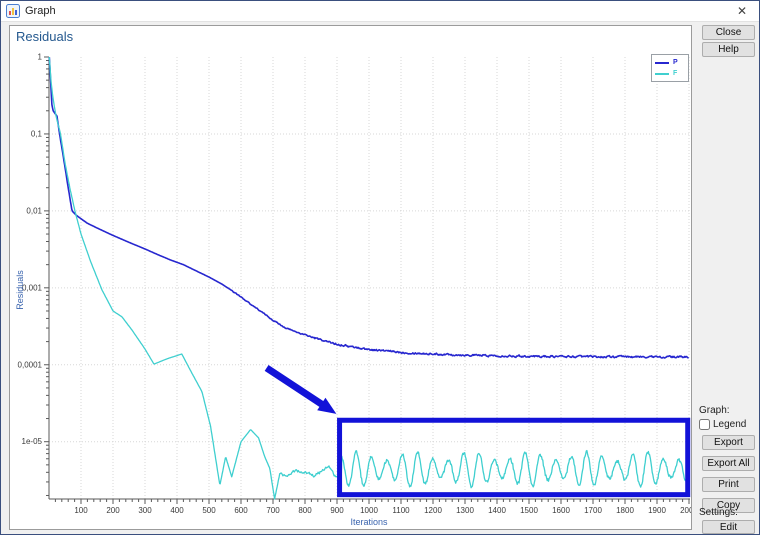  What do you see at coordinates (670, 73) in the screenshot?
I see `legend-entry-f: F` at bounding box center [670, 73].